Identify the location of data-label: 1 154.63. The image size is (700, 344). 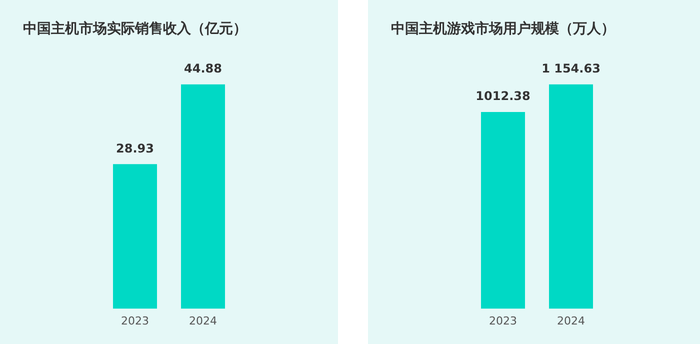
(571, 69).